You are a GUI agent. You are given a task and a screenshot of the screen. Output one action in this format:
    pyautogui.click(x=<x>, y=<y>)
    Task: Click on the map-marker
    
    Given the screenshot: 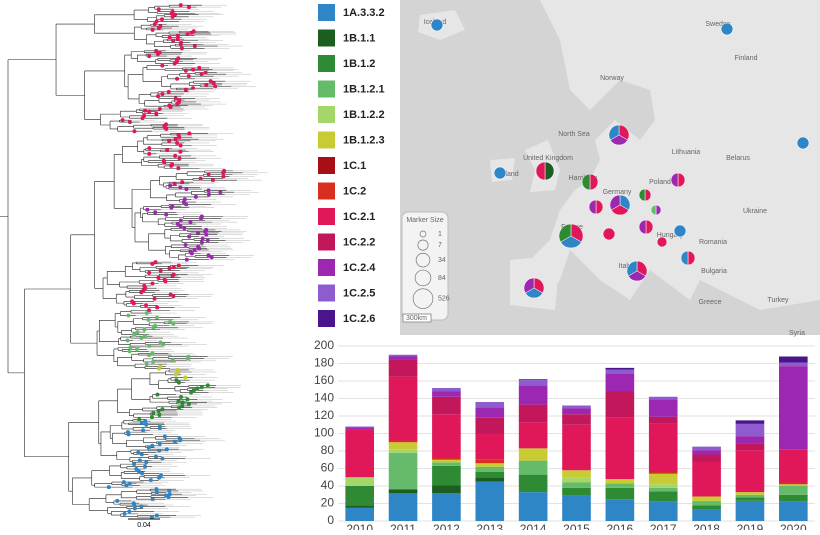 What is the action you would take?
    pyautogui.click(x=609, y=234)
    